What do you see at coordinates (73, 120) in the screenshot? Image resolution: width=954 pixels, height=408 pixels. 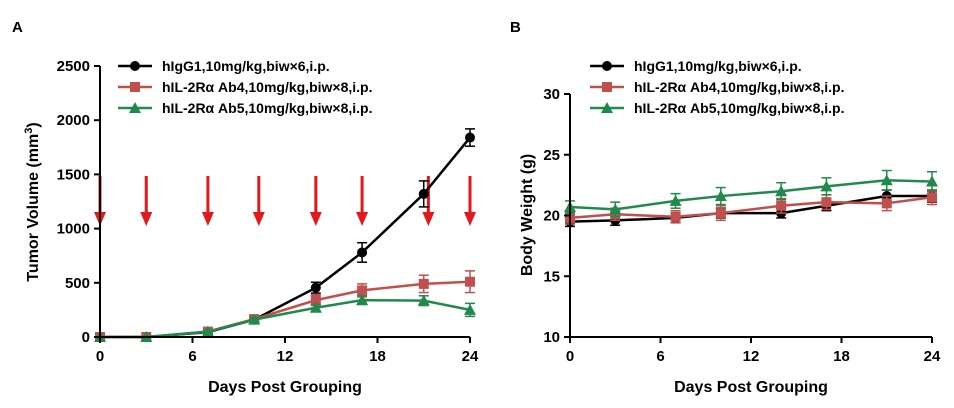 I see `y-tick-label: 2000` at bounding box center [73, 120].